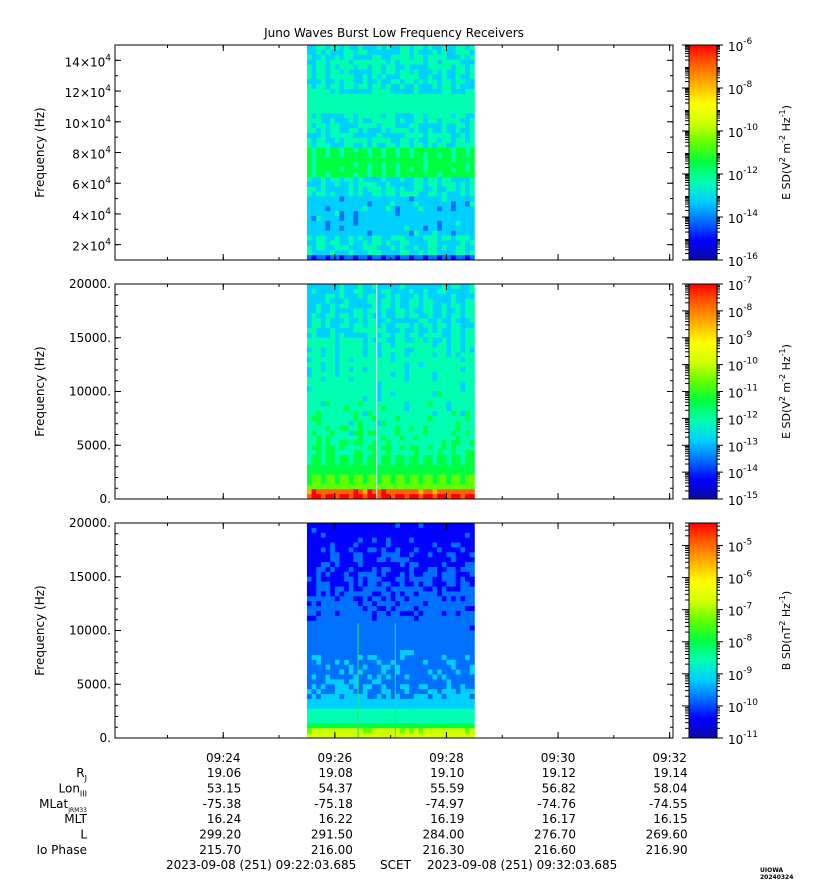  Describe the element at coordinates (333, 804) in the screenshot. I see `ephemeris-value: -75.18` at that location.